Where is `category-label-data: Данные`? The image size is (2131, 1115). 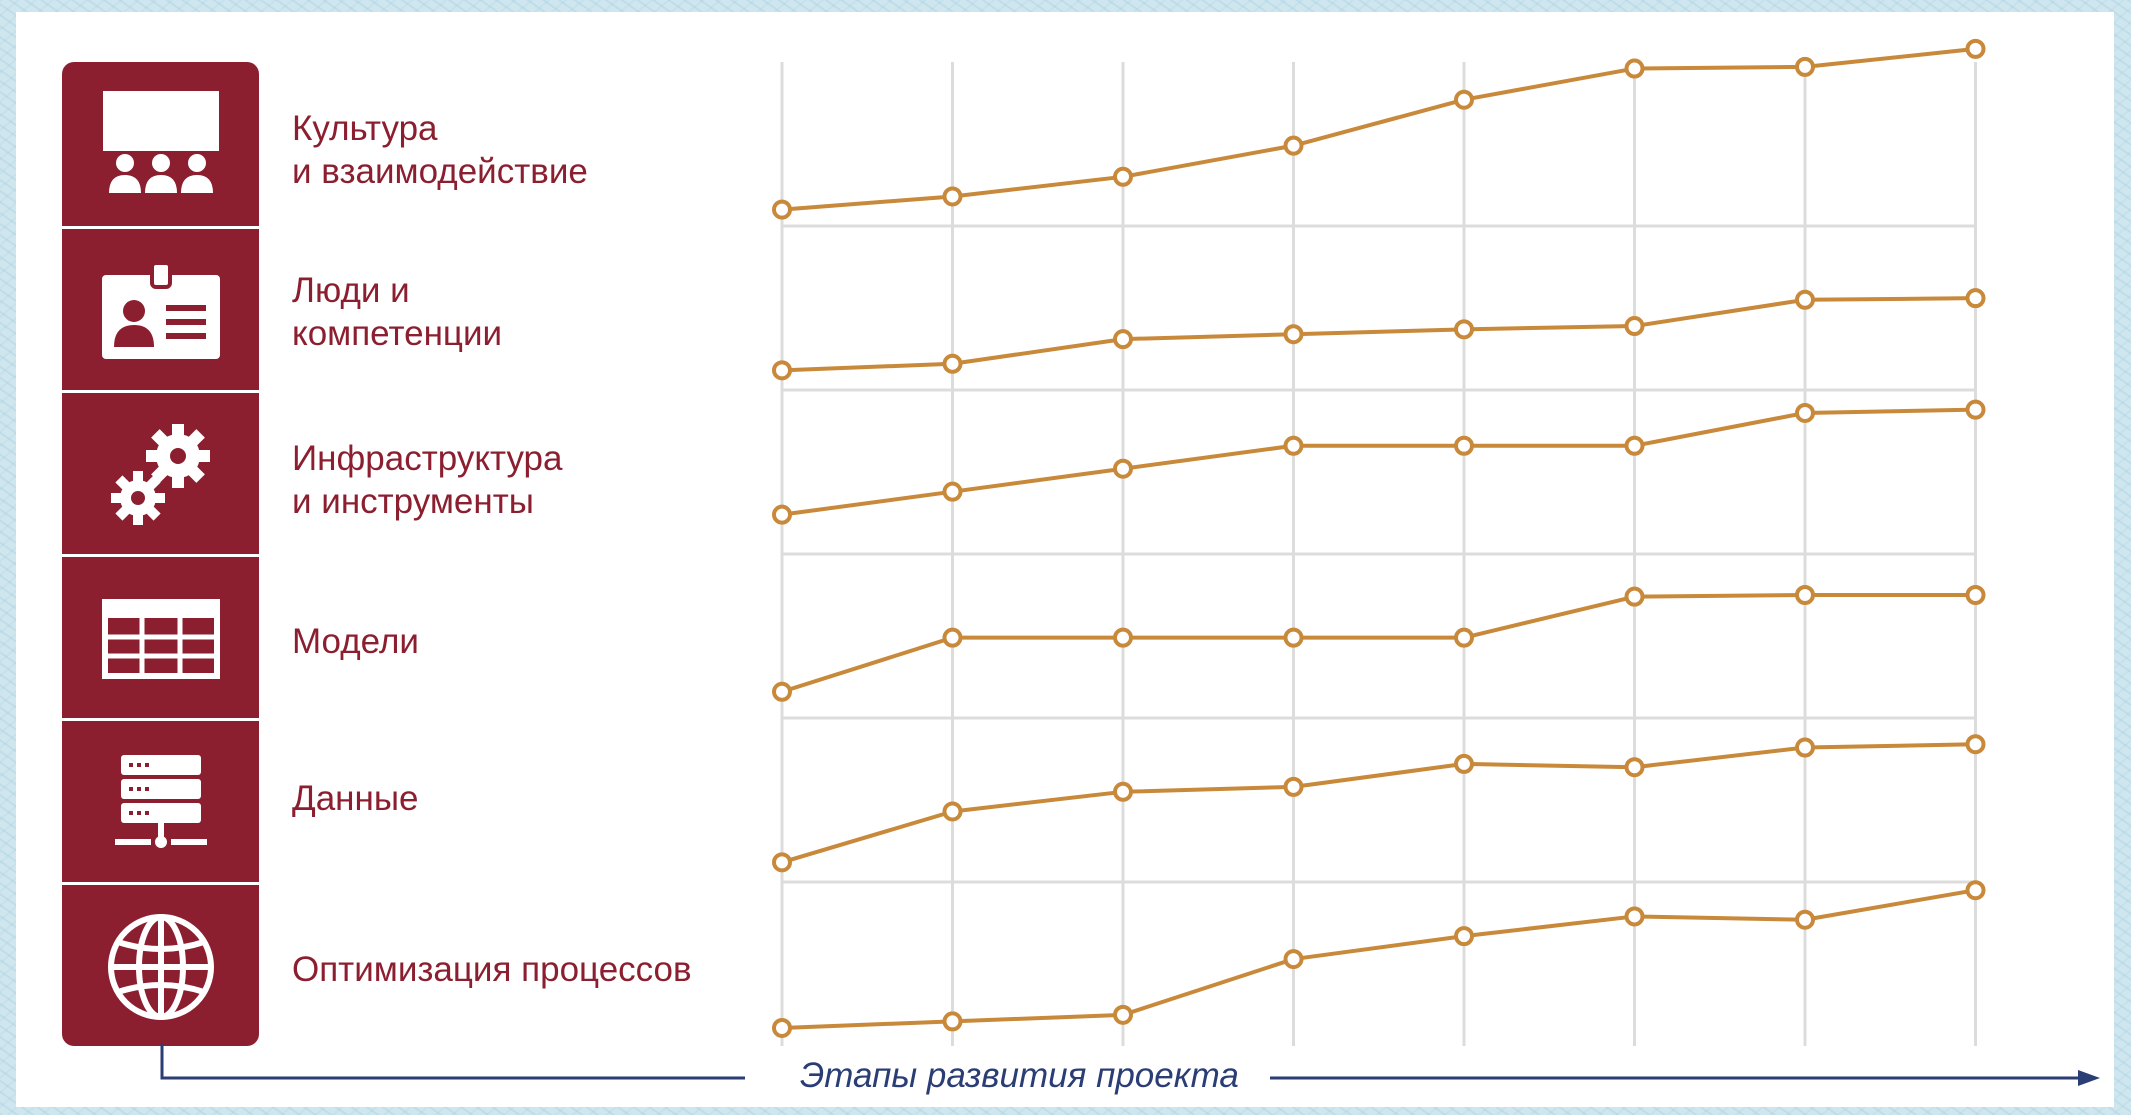
category-label-data: Данные is located at coordinates (355, 798).